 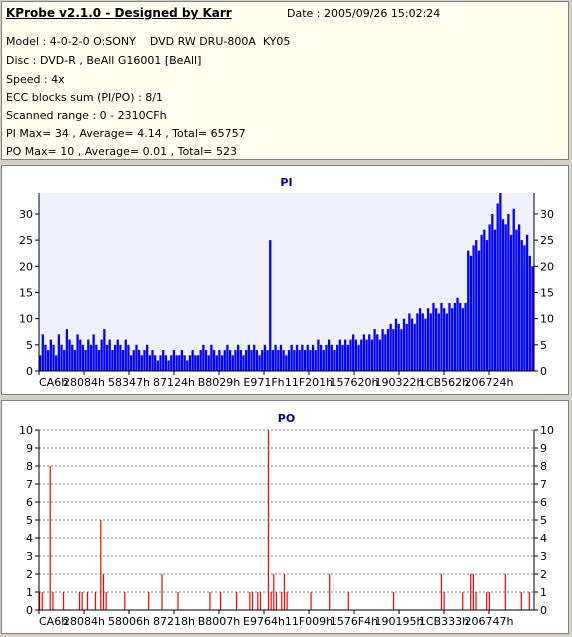 I want to click on pi-xtick-label: 58347h, so click(x=129, y=382).